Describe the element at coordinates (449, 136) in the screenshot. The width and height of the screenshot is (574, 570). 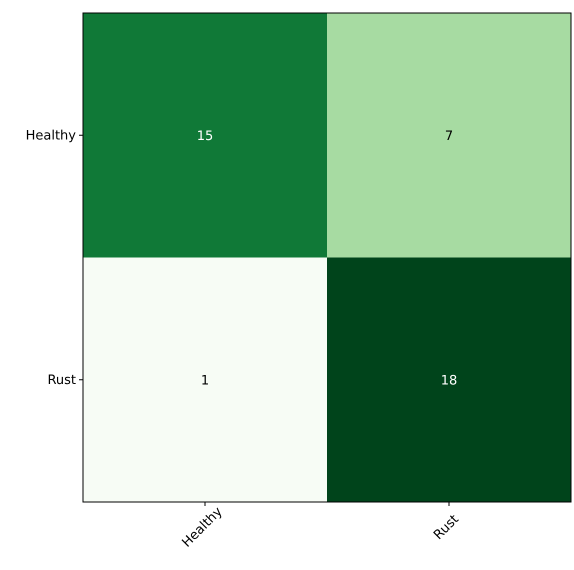
I see `data-label: 7` at that location.